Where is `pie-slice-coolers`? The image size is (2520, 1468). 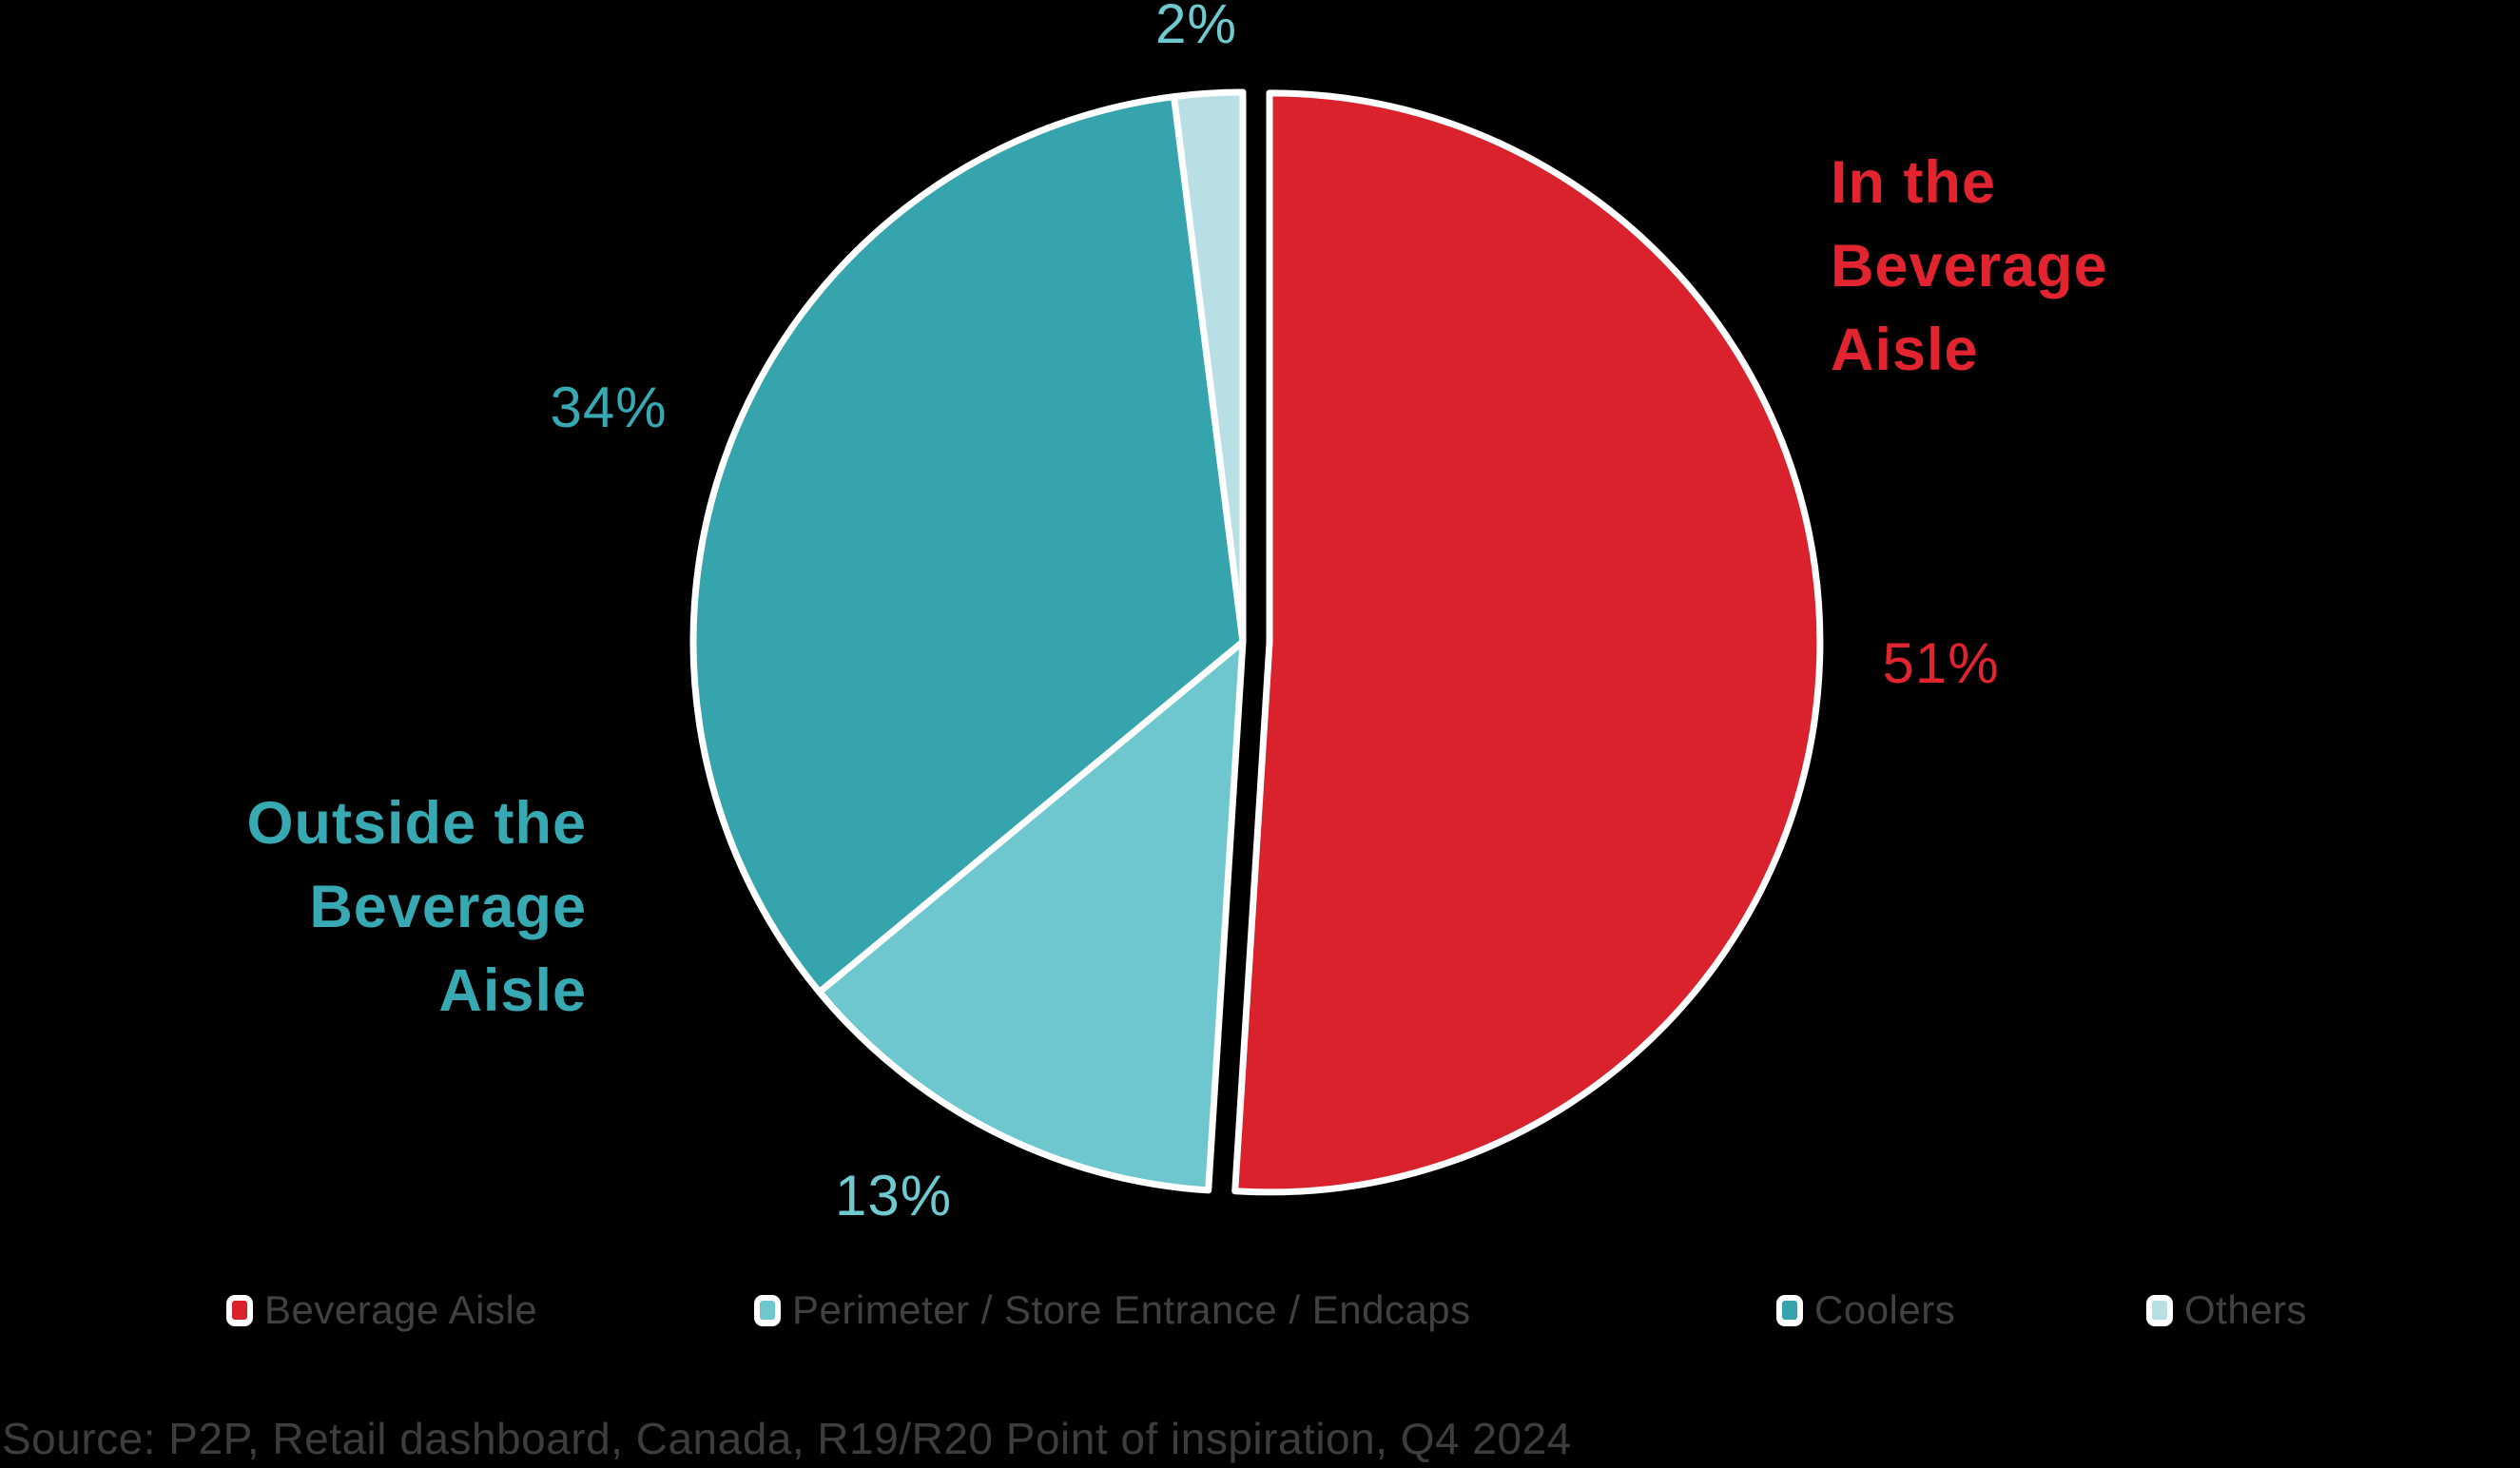
pie-slice-coolers is located at coordinates (968, 544).